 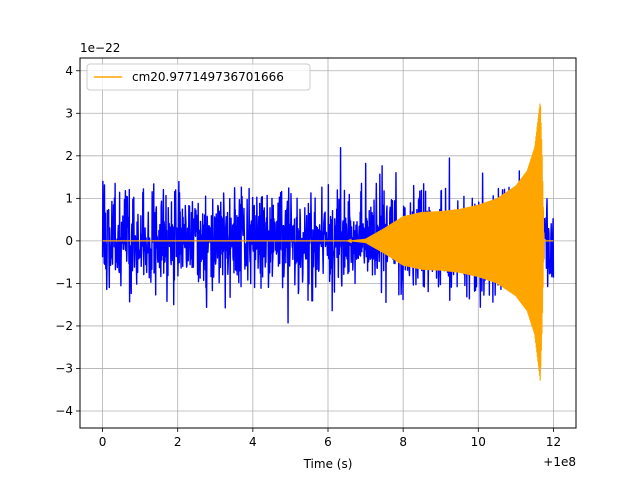 I want to click on legend: cm20.977149736701666, so click(x=198, y=77).